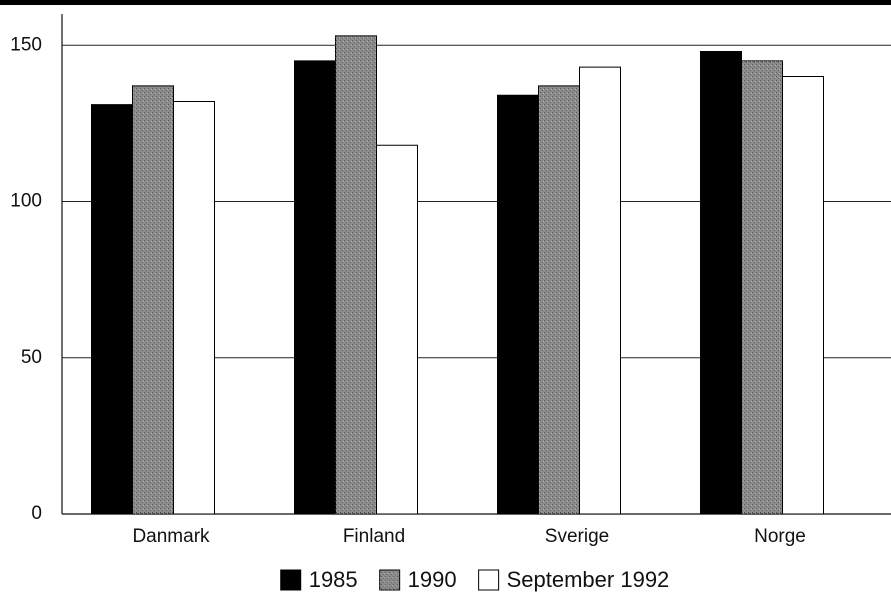 The image size is (891, 595). Describe the element at coordinates (31, 357) in the screenshot. I see `y-tick-label: 50` at that location.